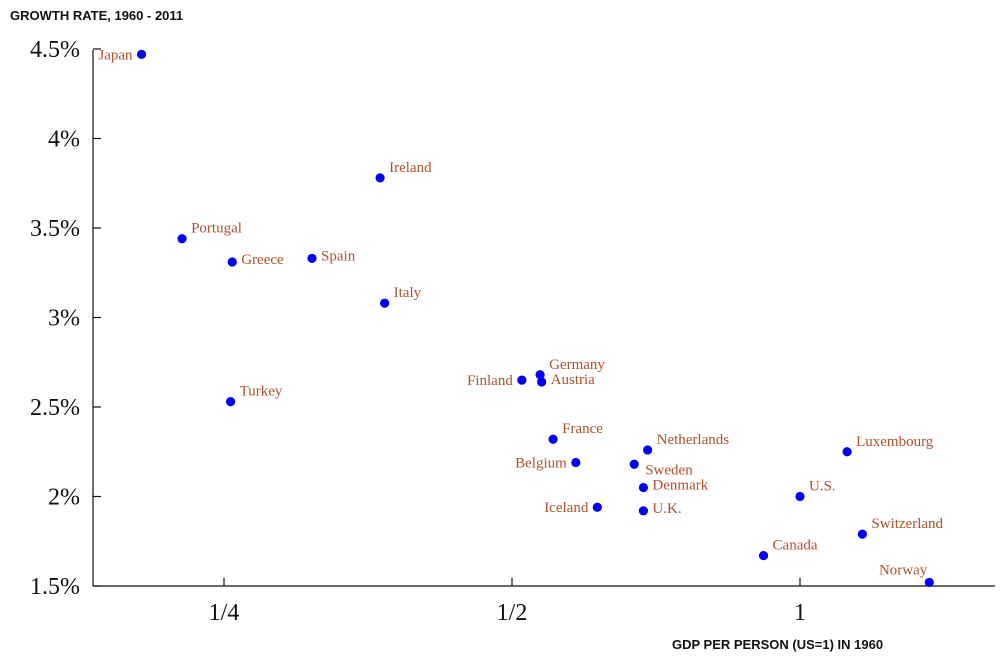 Image resolution: width=1000 pixels, height=656 pixels. What do you see at coordinates (643, 511) in the screenshot?
I see `point-u-k` at bounding box center [643, 511].